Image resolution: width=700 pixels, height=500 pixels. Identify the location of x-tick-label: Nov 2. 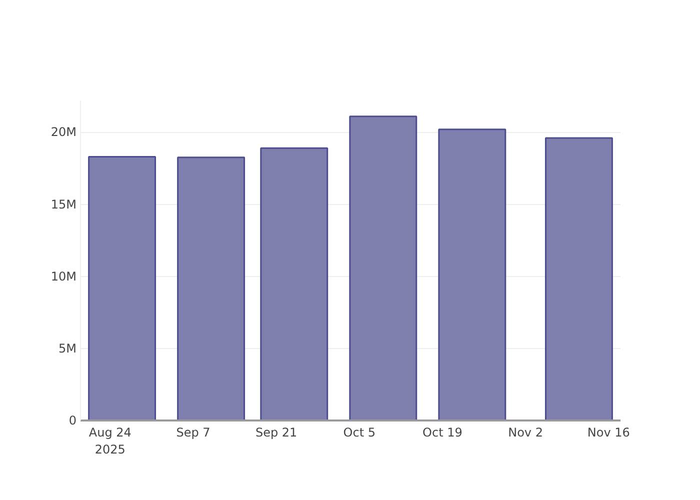
(525, 433).